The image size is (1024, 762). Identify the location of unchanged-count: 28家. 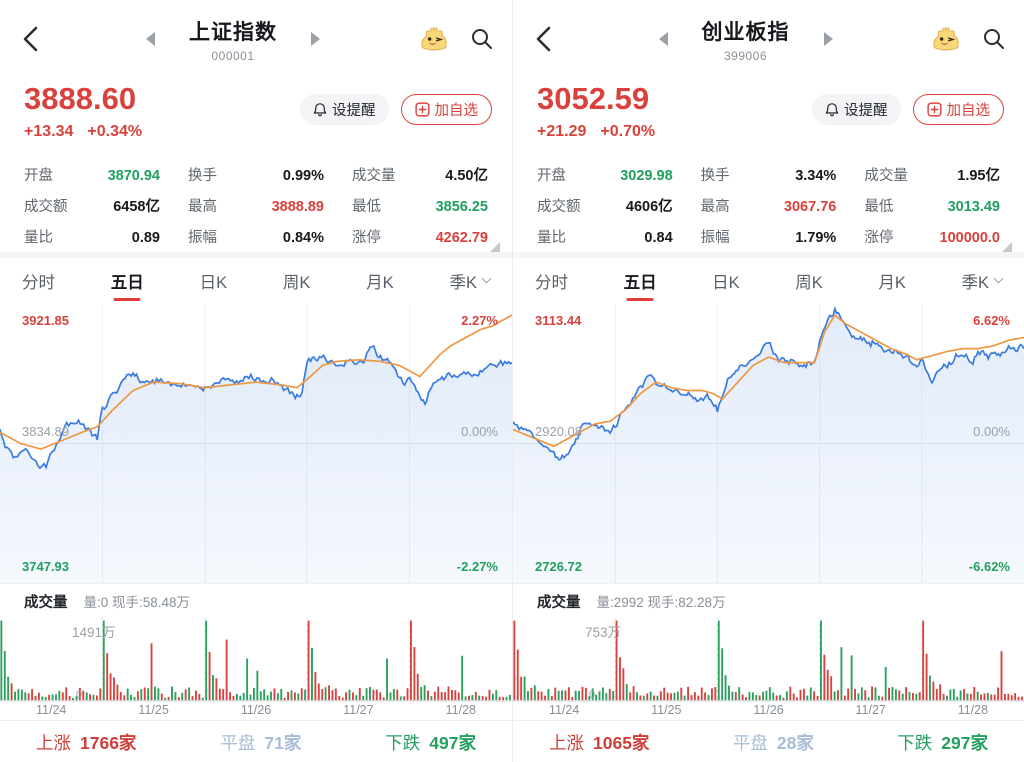
(795, 743).